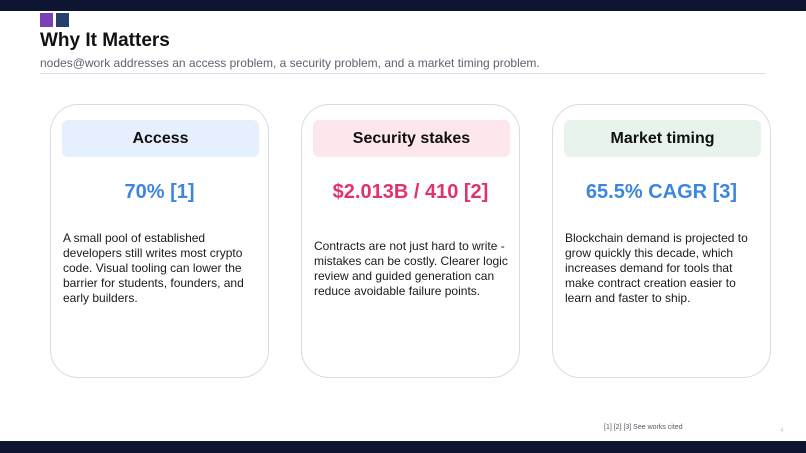 The height and width of the screenshot is (453, 806). I want to click on bottom-bar, so click(403, 447).